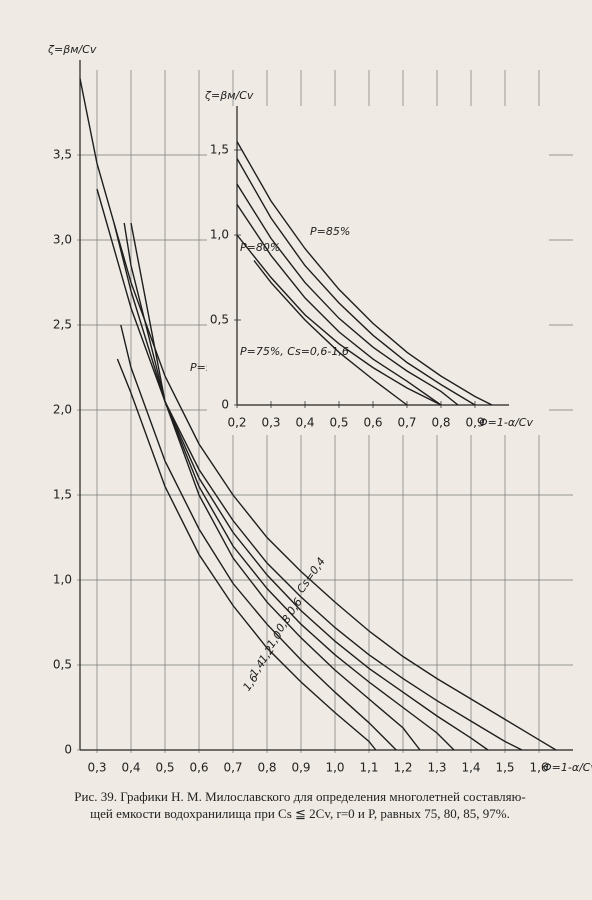 Image resolution: width=592 pixels, height=900 pixels. What do you see at coordinates (62, 410) in the screenshot?
I see `y-tick-label: 2,0` at bounding box center [62, 410].